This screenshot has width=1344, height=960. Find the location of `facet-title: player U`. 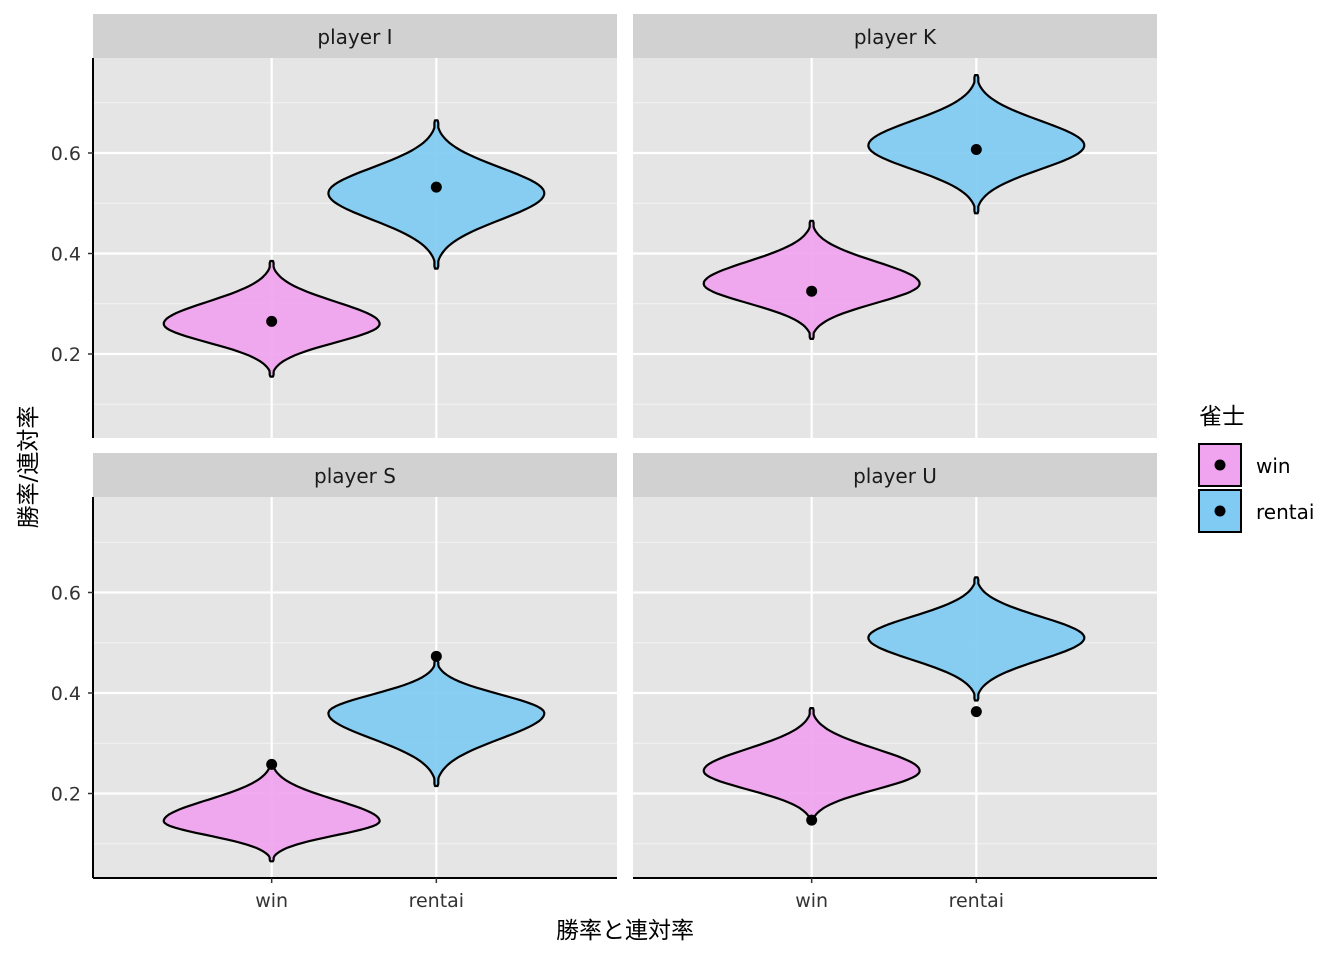

facet-title: player U is located at coordinates (895, 476).